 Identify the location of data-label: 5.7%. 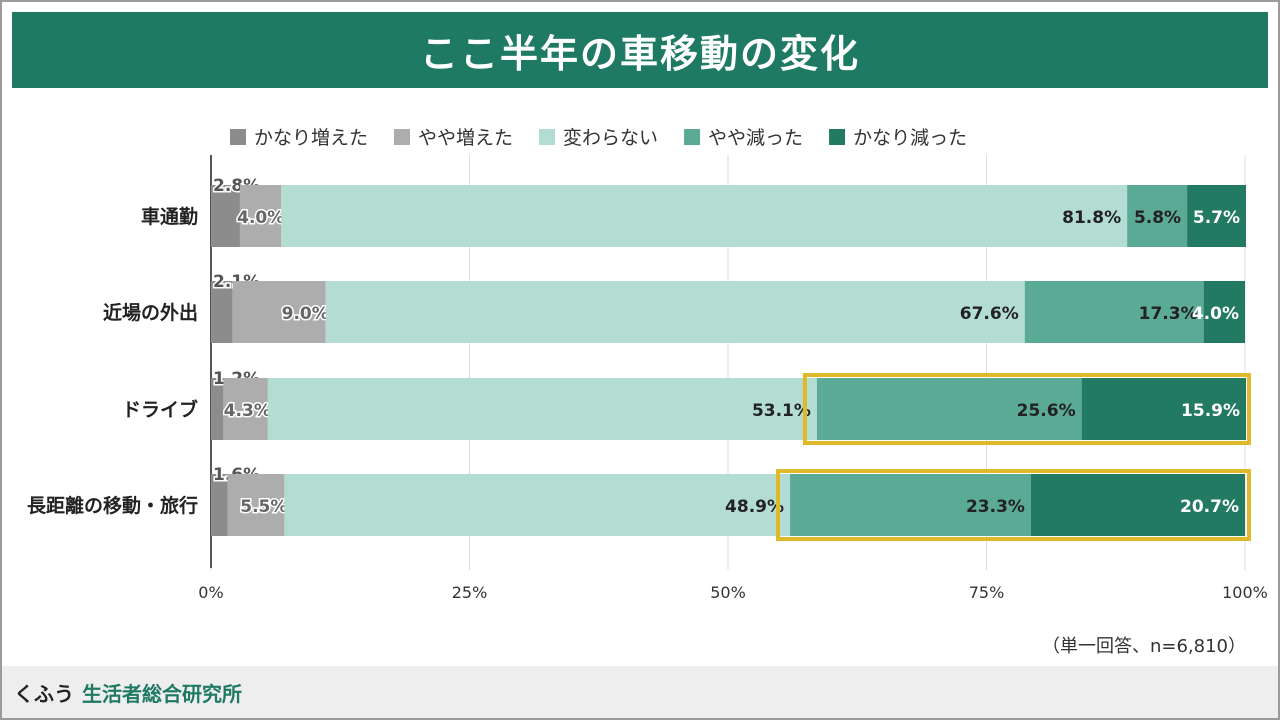
(1216, 218).